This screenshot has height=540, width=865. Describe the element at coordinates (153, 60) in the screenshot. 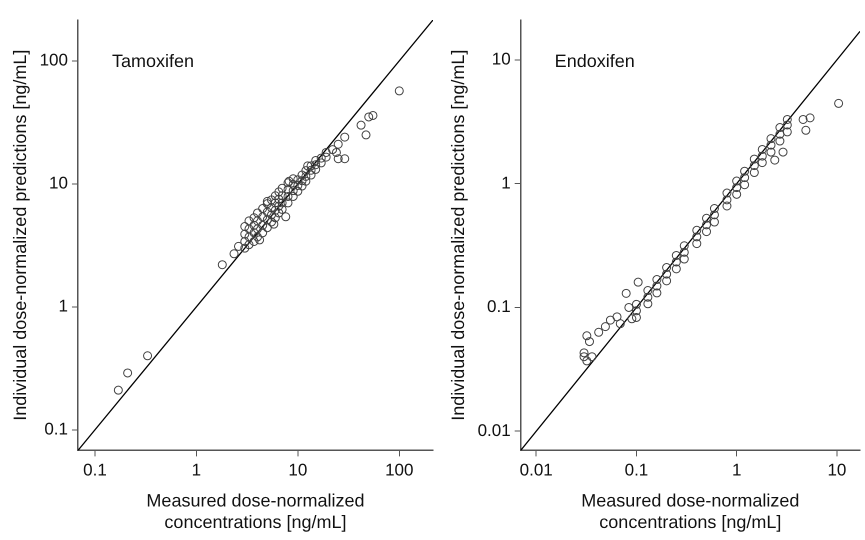

I see `text: Tamoxifen` at that location.